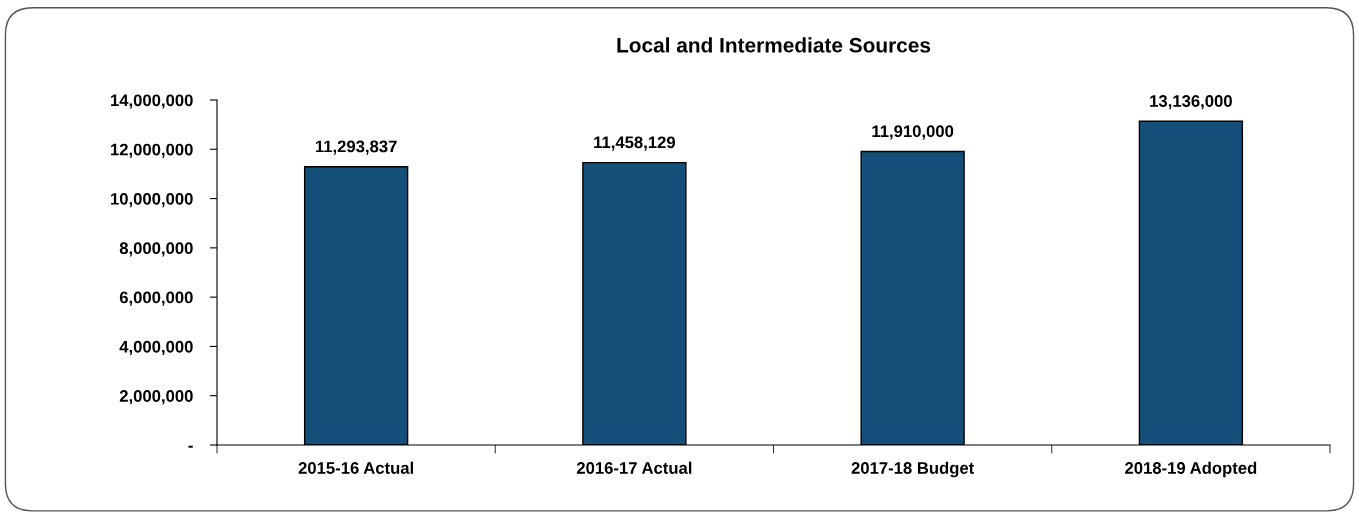 This screenshot has width=1359, height=516. Describe the element at coordinates (356, 147) in the screenshot. I see `data-label: 11,293,837` at that location.